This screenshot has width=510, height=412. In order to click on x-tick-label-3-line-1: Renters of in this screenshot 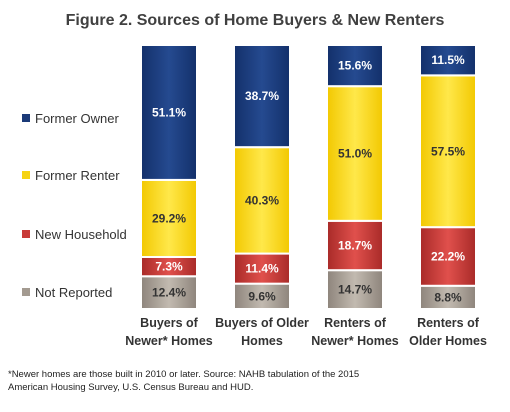, I will do `click(355, 323)`.